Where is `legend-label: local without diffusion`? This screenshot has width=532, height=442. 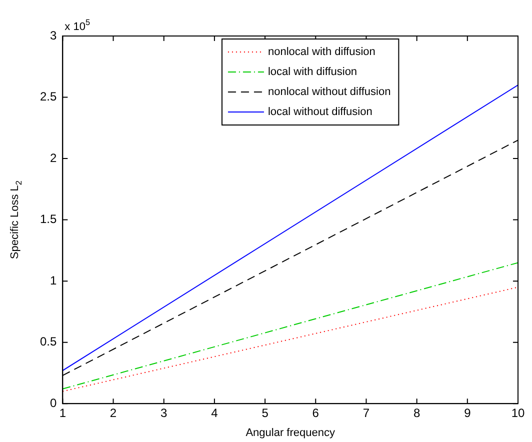
legend-label: local without diffusion is located at coordinates (320, 112).